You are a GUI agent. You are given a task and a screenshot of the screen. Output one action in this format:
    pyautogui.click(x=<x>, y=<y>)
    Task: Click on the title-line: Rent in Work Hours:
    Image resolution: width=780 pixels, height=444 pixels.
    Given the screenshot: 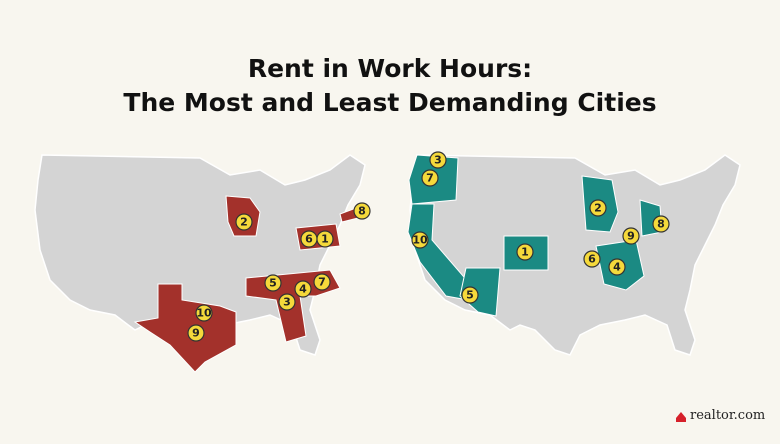 What is the action you would take?
    pyautogui.click(x=390, y=68)
    